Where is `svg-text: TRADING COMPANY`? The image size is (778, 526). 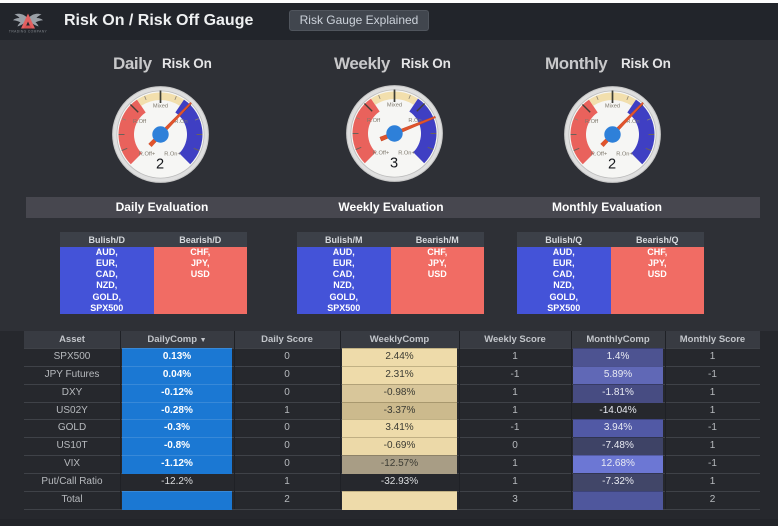 svg-text: TRADING COMPANY is located at coordinates (28, 32).